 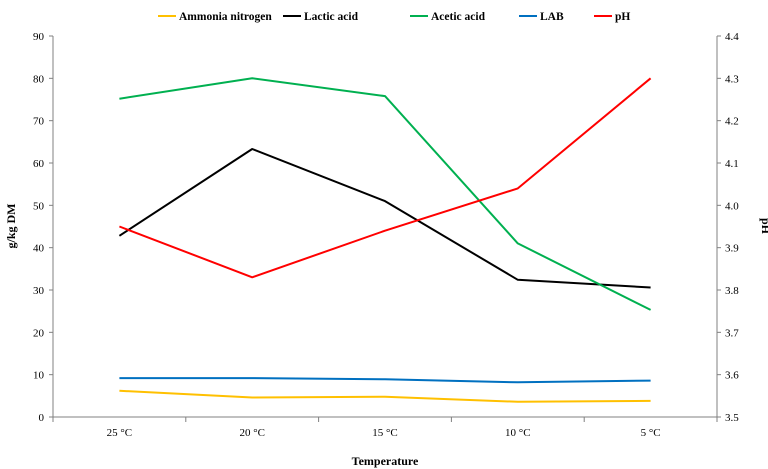 I want to click on series-line-lab, so click(x=385, y=380).